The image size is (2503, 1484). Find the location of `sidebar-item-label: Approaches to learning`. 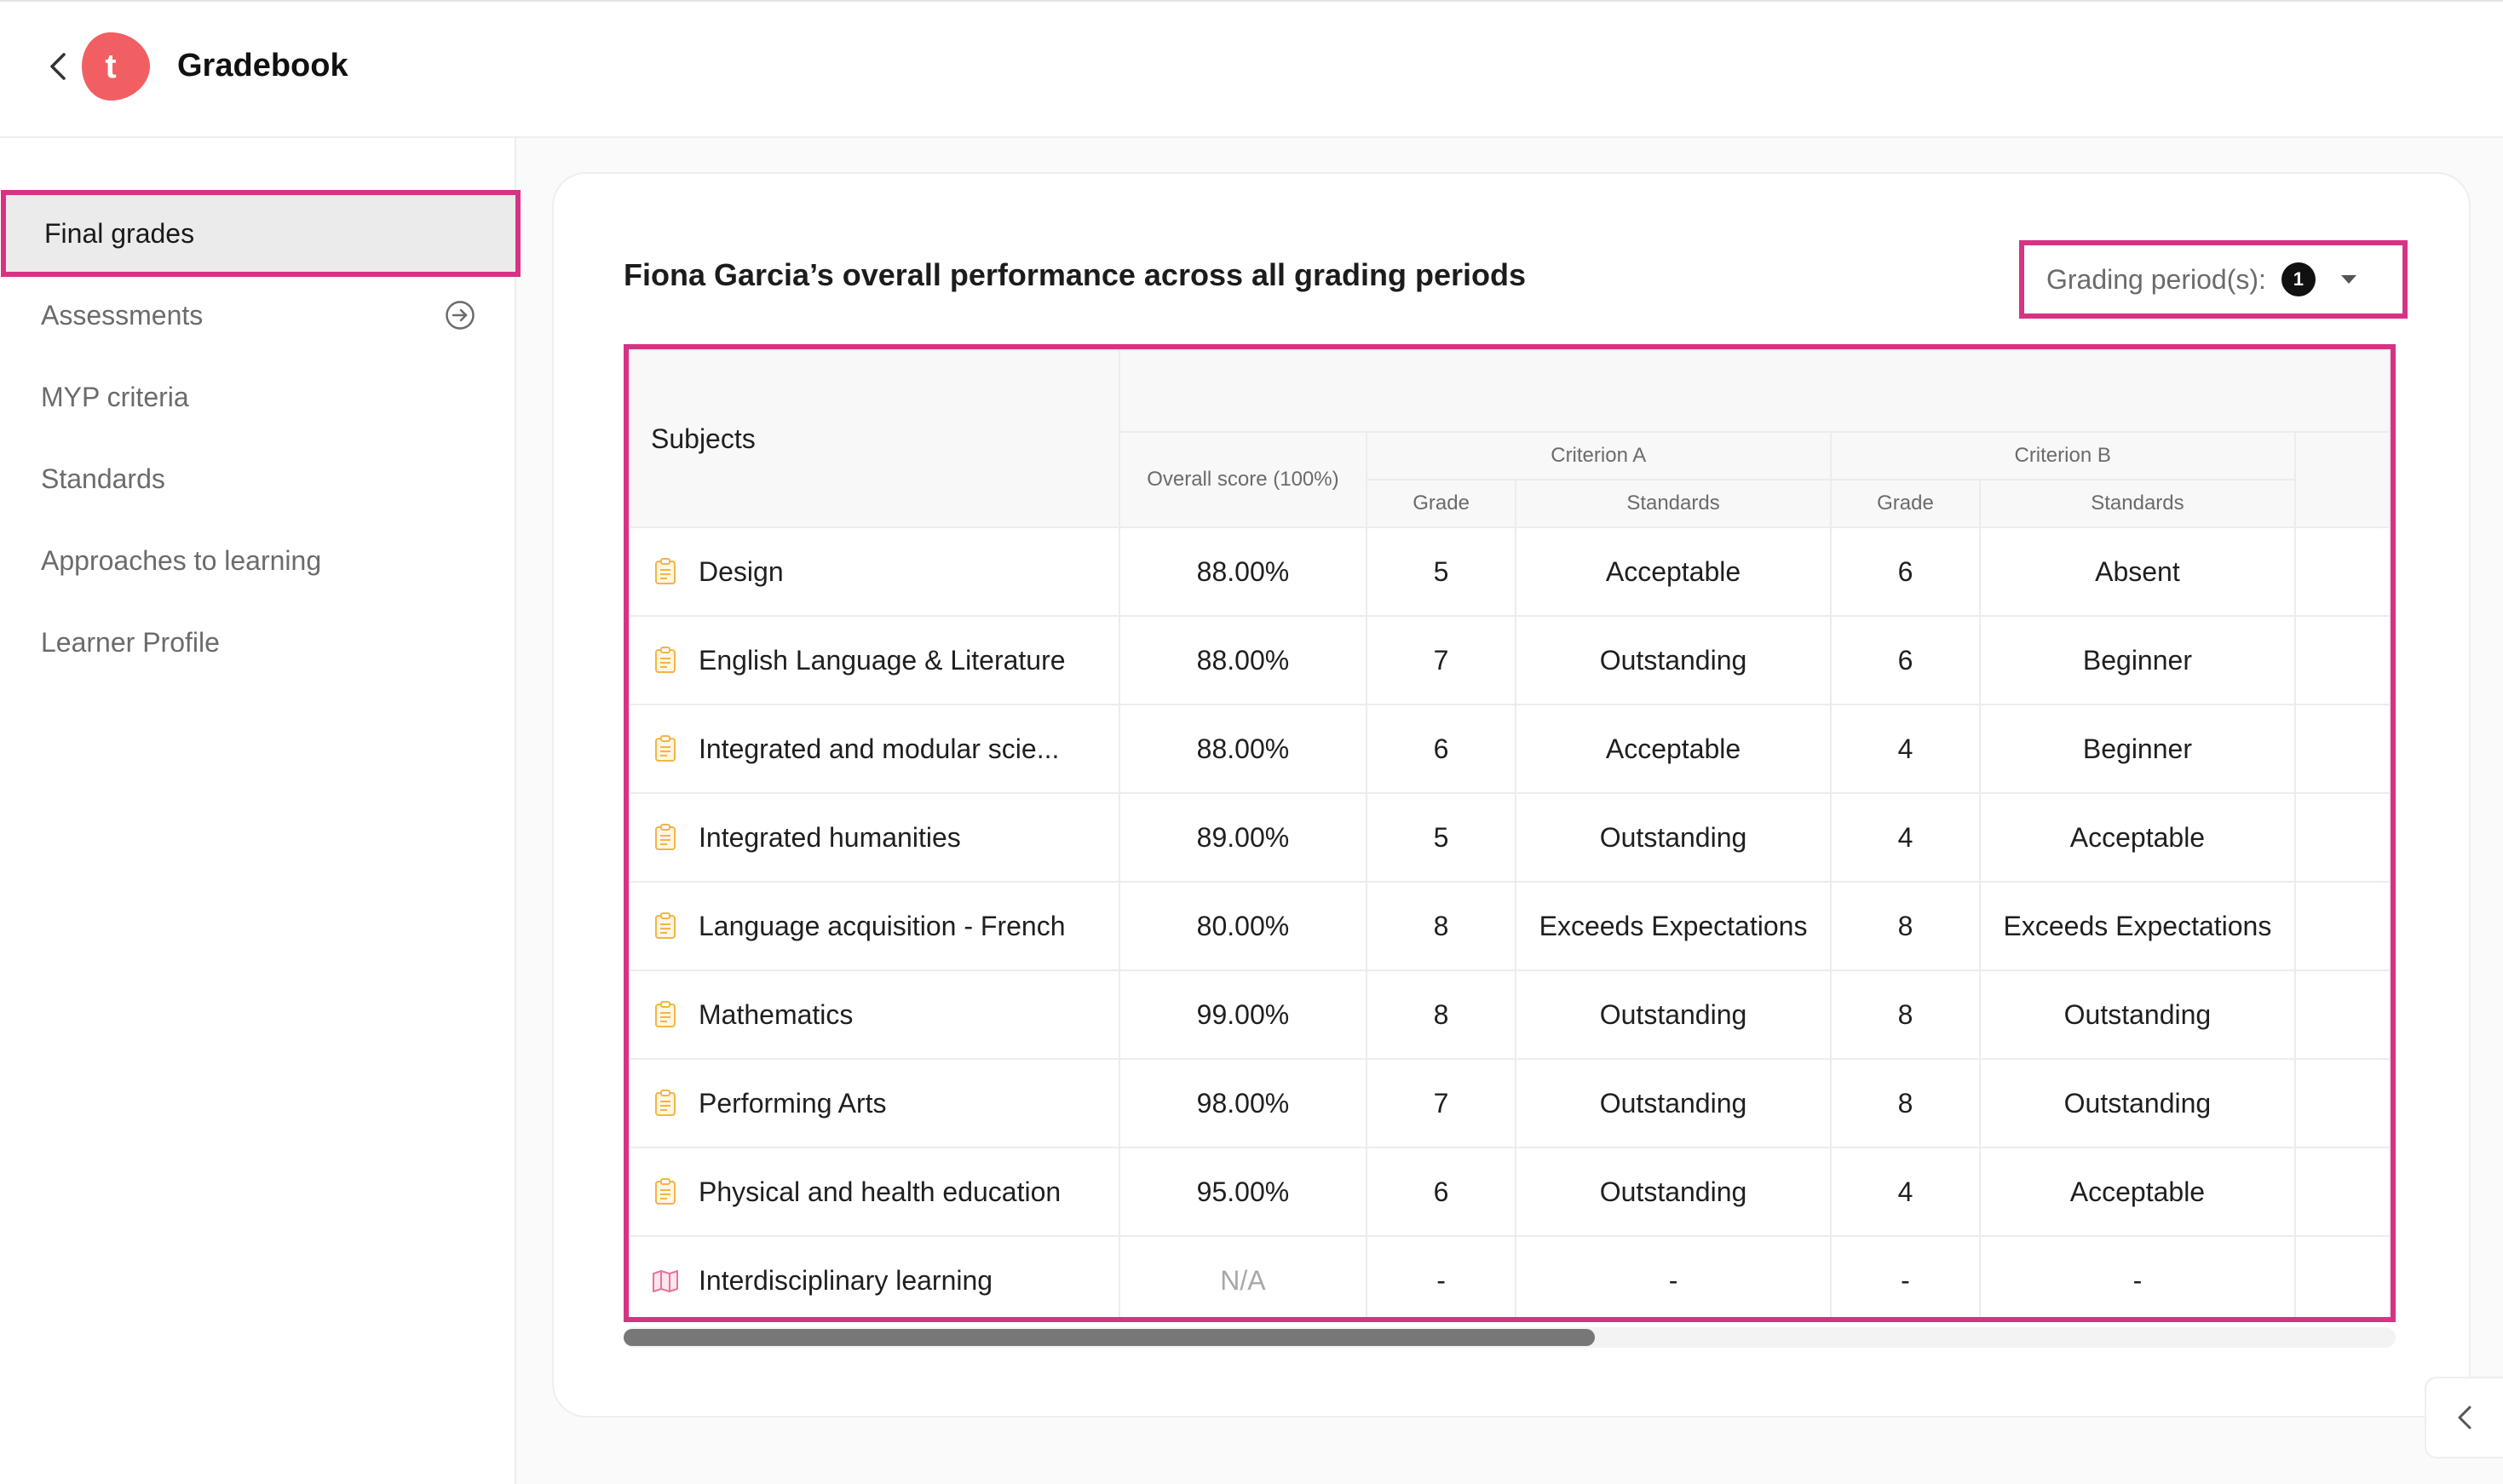

sidebar-item-label: Approaches to learning is located at coordinates (181, 560).